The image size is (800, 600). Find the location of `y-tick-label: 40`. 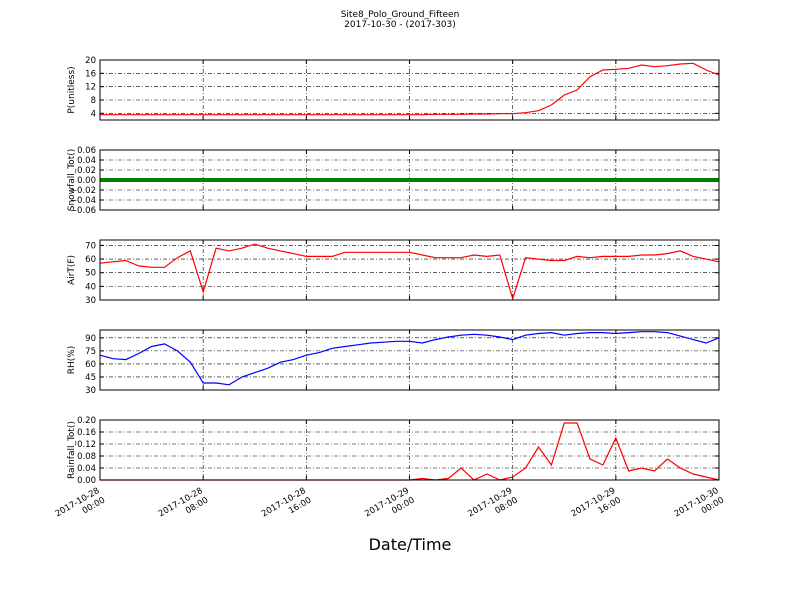

y-tick-label: 40 is located at coordinates (90, 287).